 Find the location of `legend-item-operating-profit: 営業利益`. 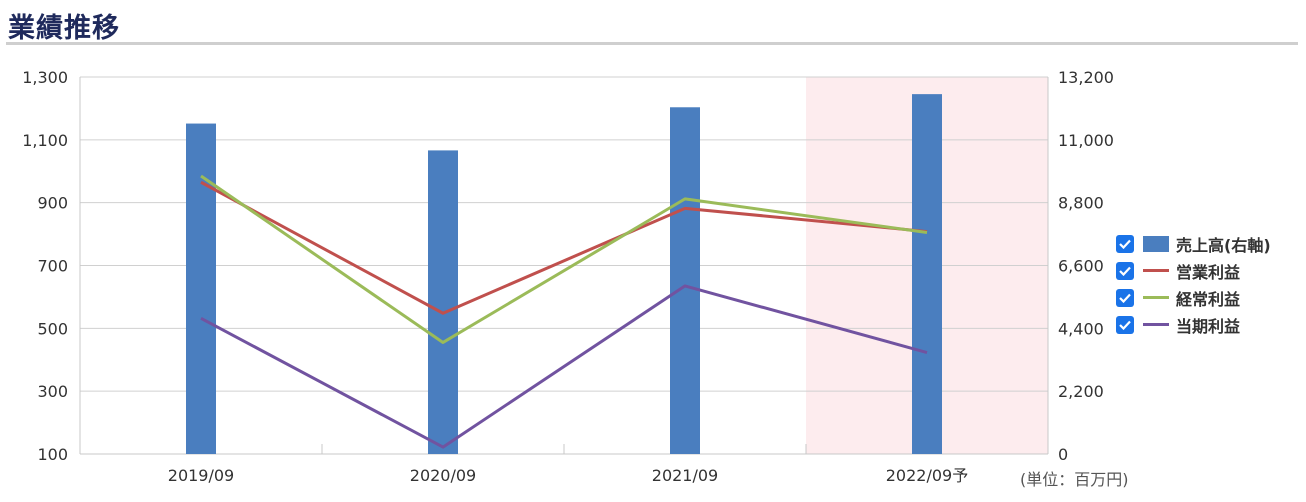

legend-item-operating-profit: 営業利益 is located at coordinates (1209, 270).